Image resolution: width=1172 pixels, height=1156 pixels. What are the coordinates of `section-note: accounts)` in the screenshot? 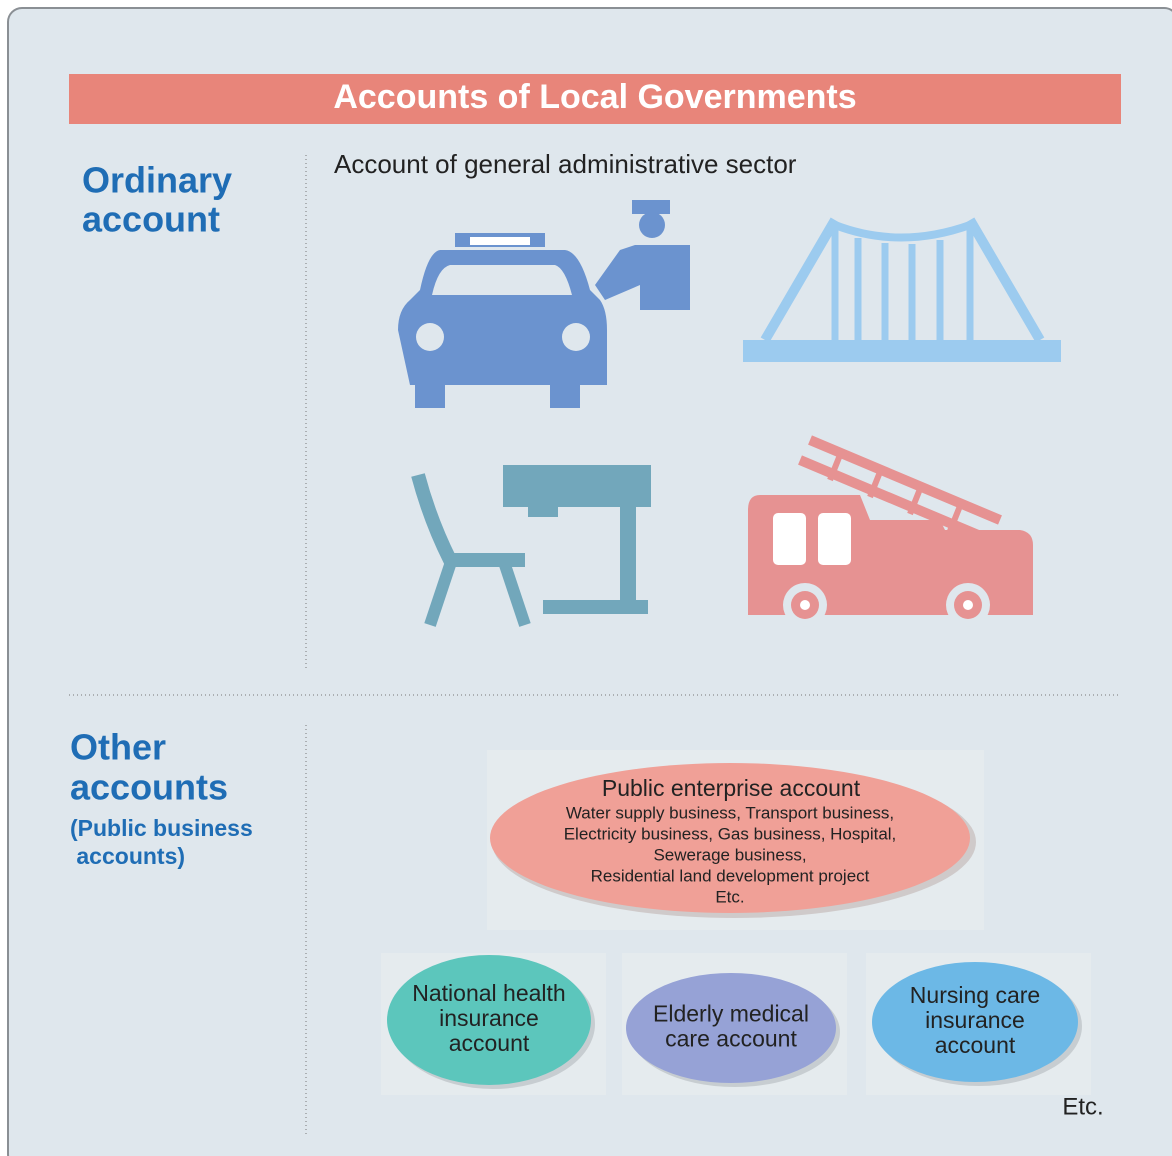 It's located at (127, 856).